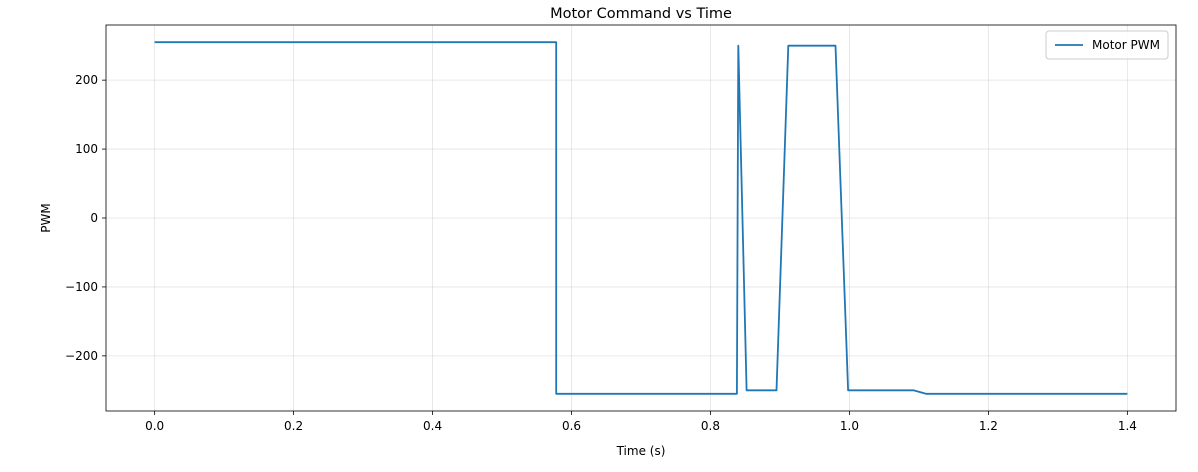  What do you see at coordinates (86, 80) in the screenshot?
I see `y-tick-label: 200` at bounding box center [86, 80].